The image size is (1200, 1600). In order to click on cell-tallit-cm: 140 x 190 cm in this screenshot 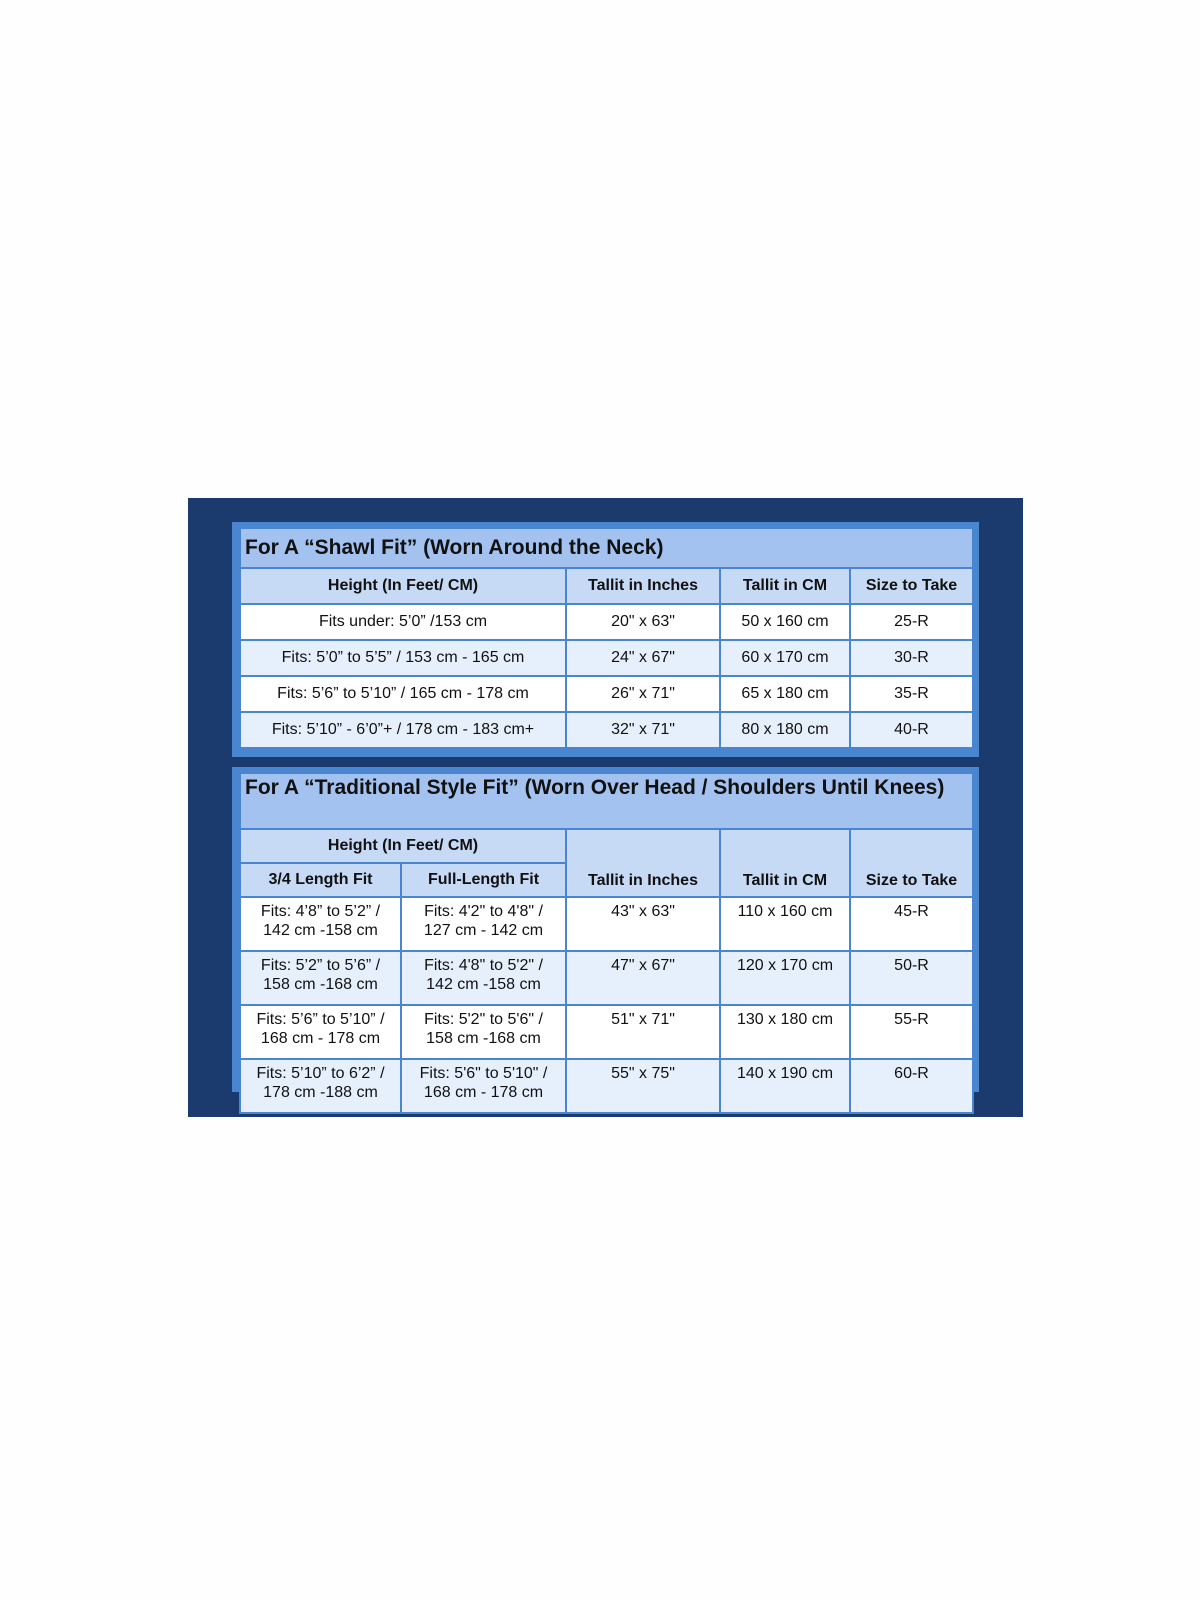, I will do `click(785, 1086)`.